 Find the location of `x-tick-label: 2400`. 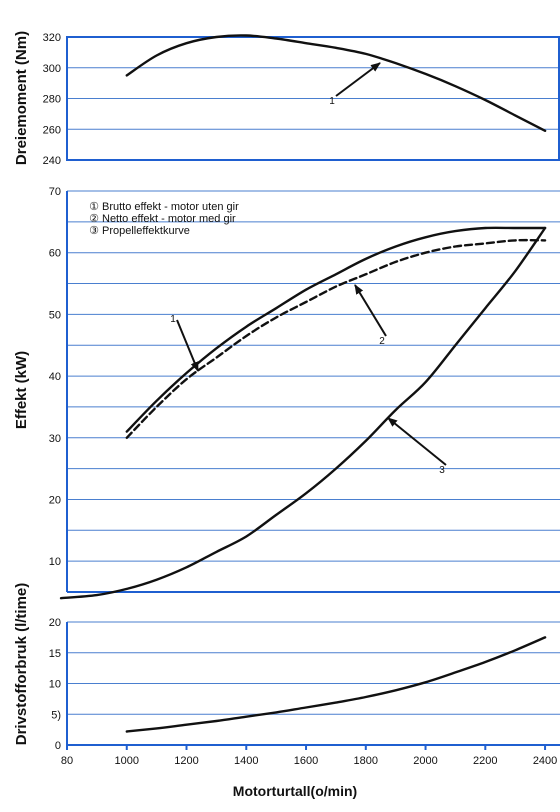

x-tick-label: 2400 is located at coordinates (545, 761).